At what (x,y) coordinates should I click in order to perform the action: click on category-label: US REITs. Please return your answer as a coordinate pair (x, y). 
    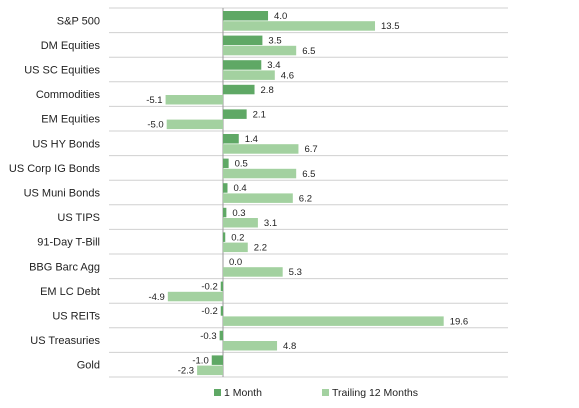
    Looking at the image, I should click on (76, 317).